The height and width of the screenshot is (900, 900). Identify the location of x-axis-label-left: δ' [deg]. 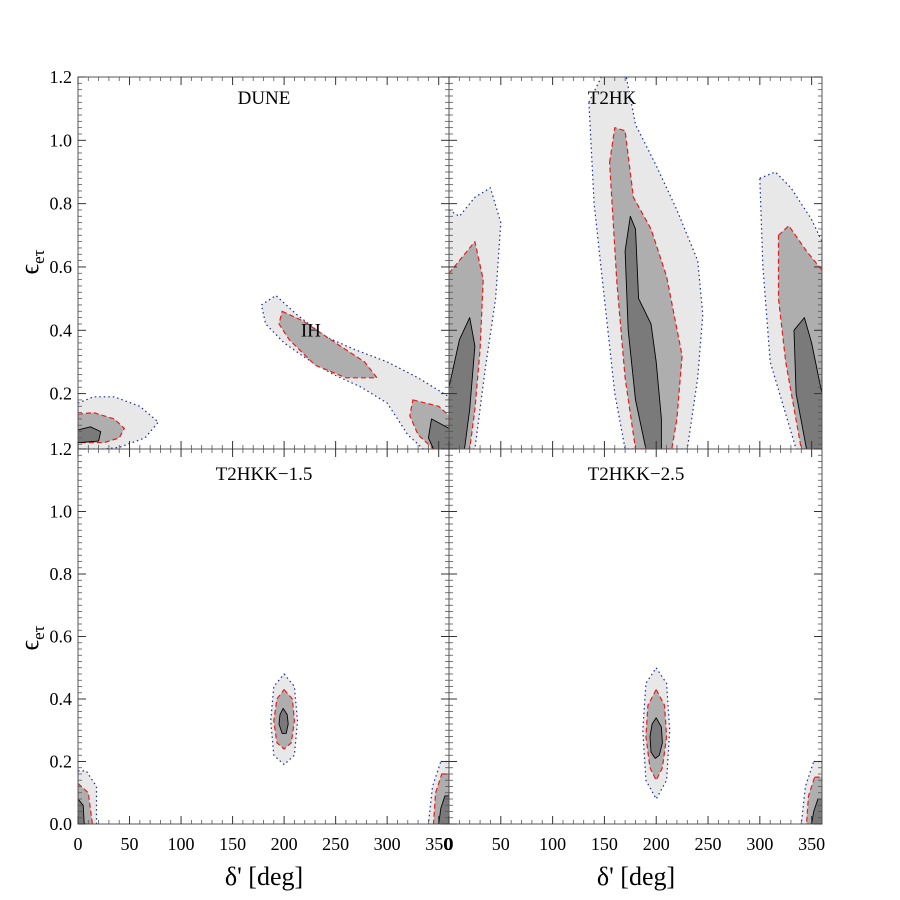
(264, 876).